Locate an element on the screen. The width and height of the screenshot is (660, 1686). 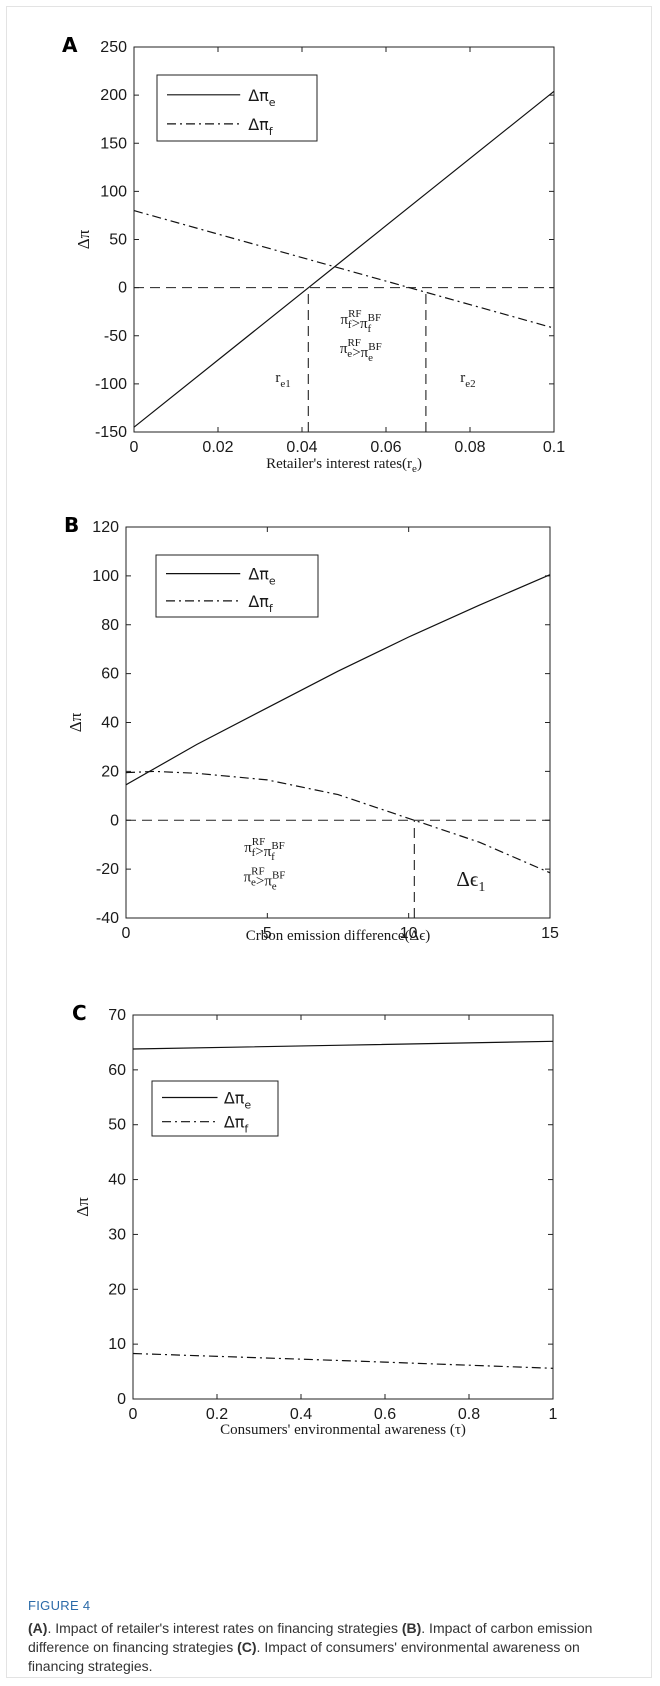
y-tick-label: 150 is located at coordinates (113, 143).